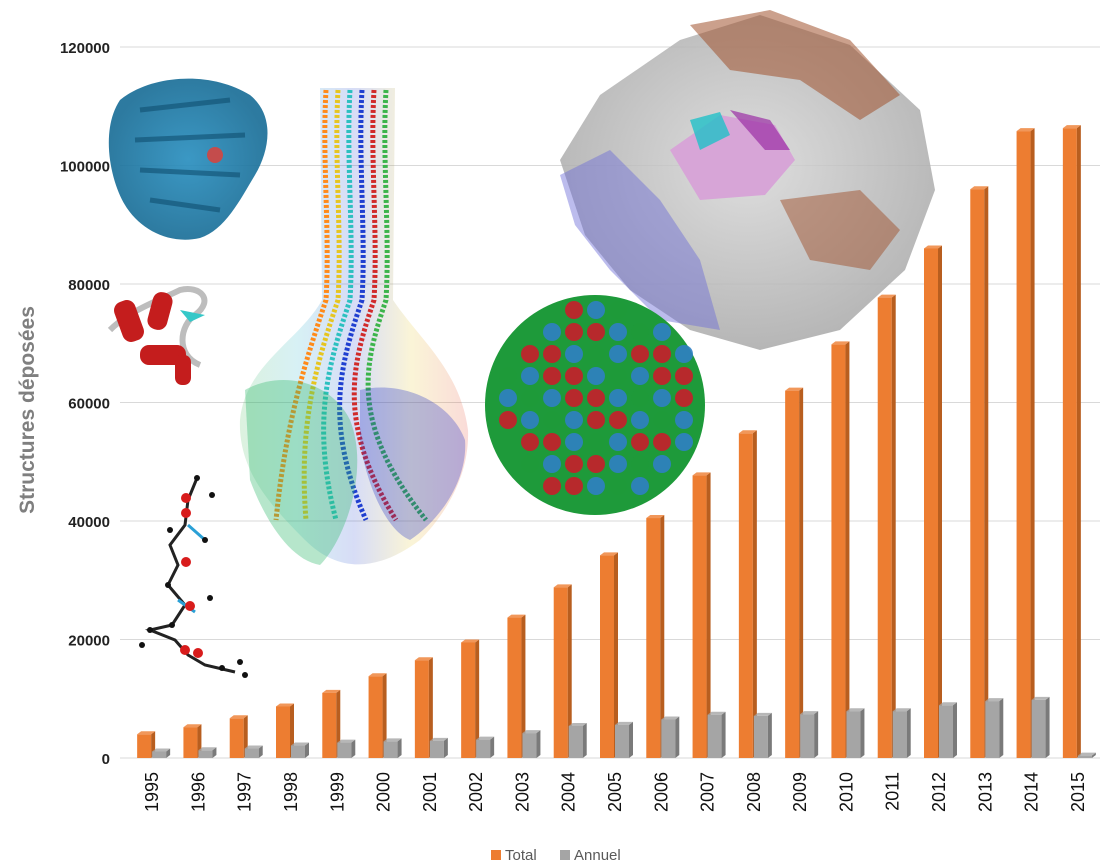  What do you see at coordinates (492, 747) in the screenshot?
I see `bar-side-annuel-2002` at bounding box center [492, 747].